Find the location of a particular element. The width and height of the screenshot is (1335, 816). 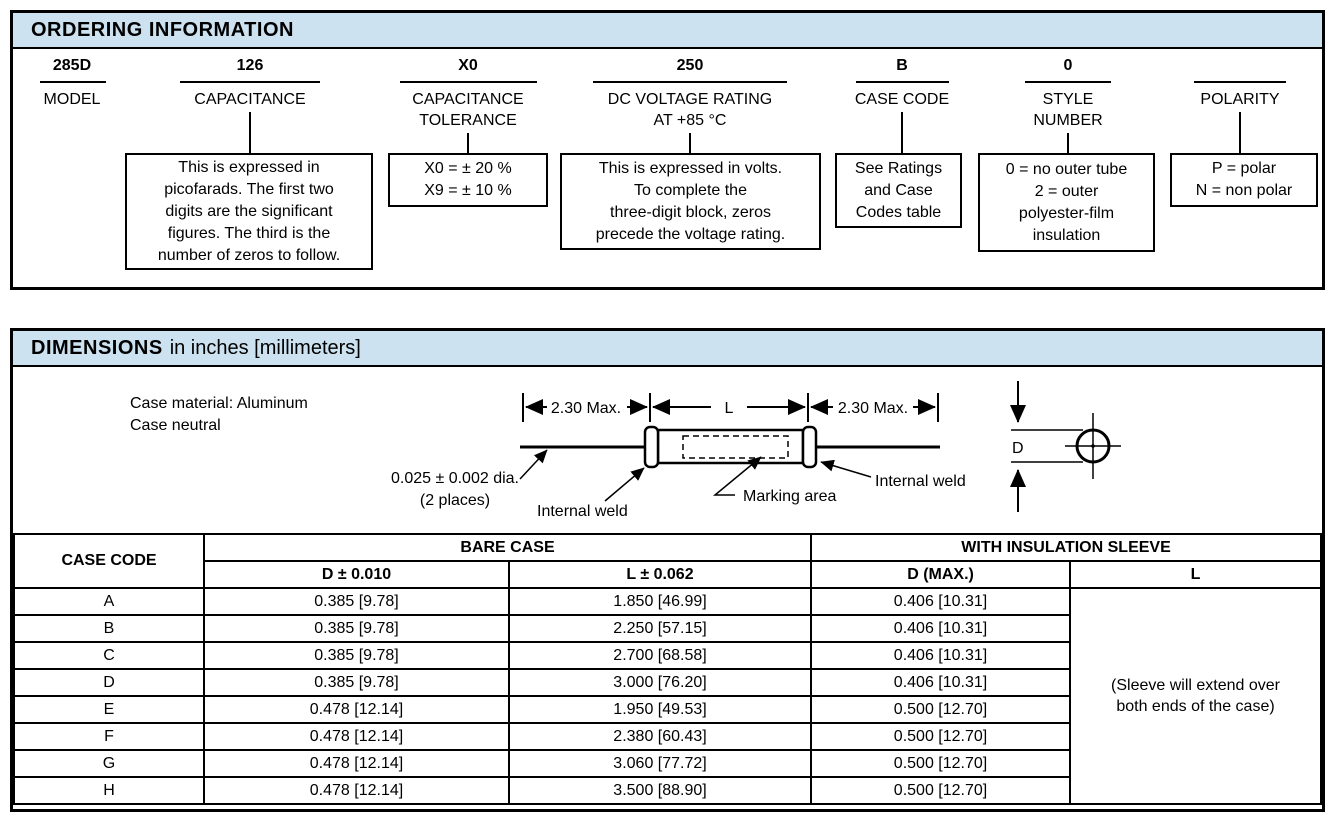

header-d: D ± 0.010 is located at coordinates (356, 574).